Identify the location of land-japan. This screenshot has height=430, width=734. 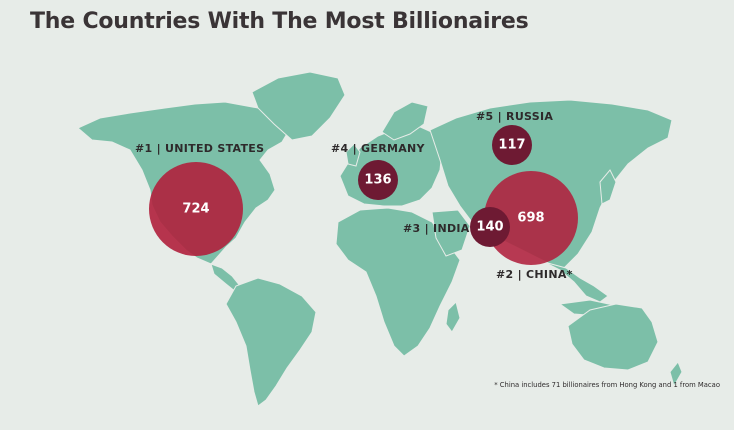
(608, 187).